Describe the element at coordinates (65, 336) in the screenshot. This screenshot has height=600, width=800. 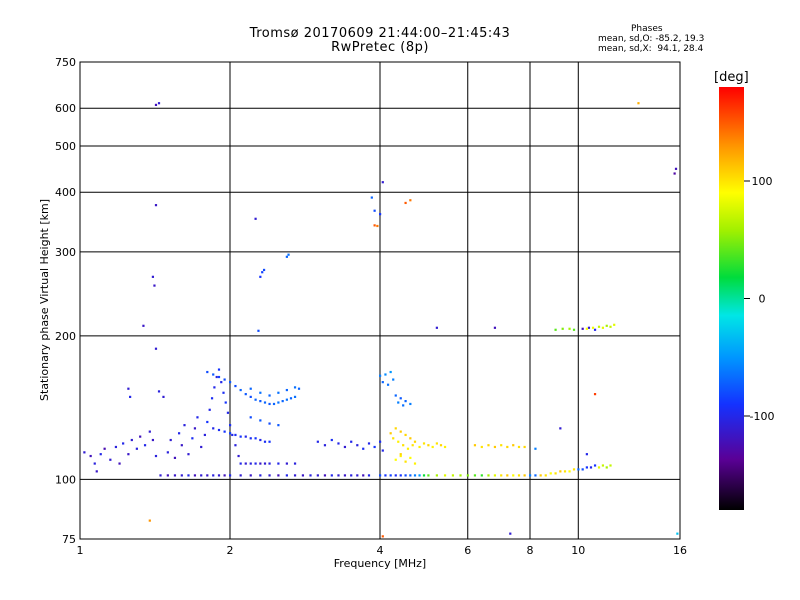
I see `y-tick-label: 200` at that location.